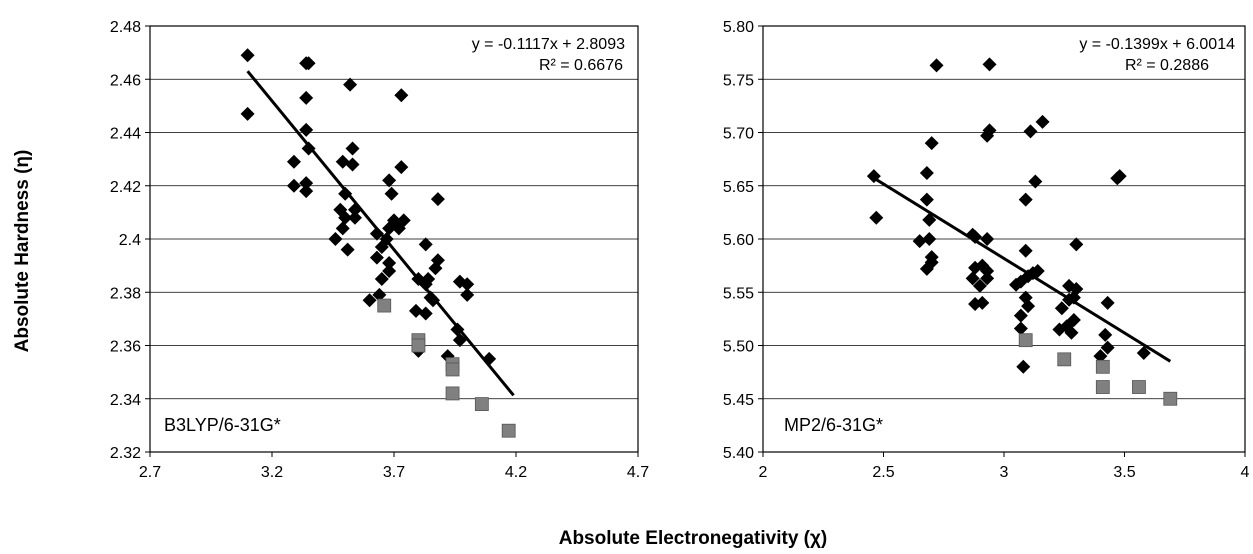  Describe the element at coordinates (125, 80) in the screenshot. I see `y-tick-label: 2.46` at that location.